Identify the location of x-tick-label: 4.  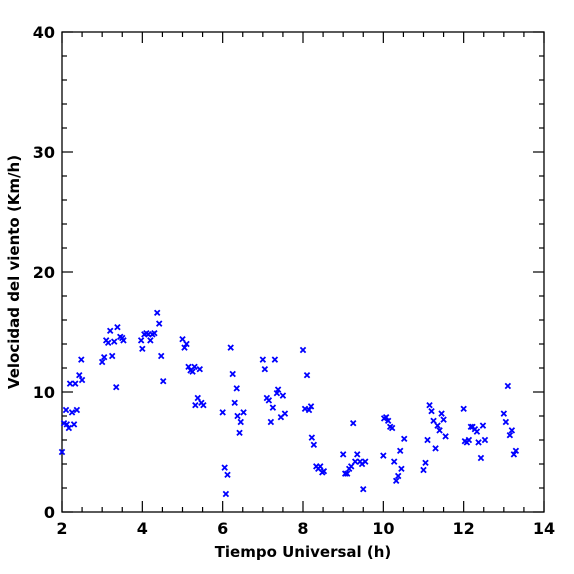
(142, 528).